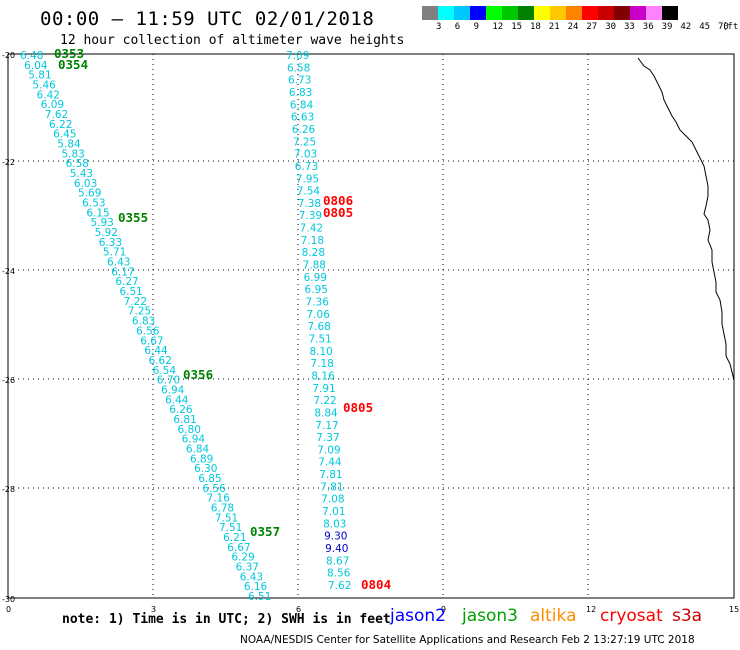 This screenshot has width=740, height=650. What do you see at coordinates (310, 216) in the screenshot?
I see `swh-value-right: 7.39` at bounding box center [310, 216].